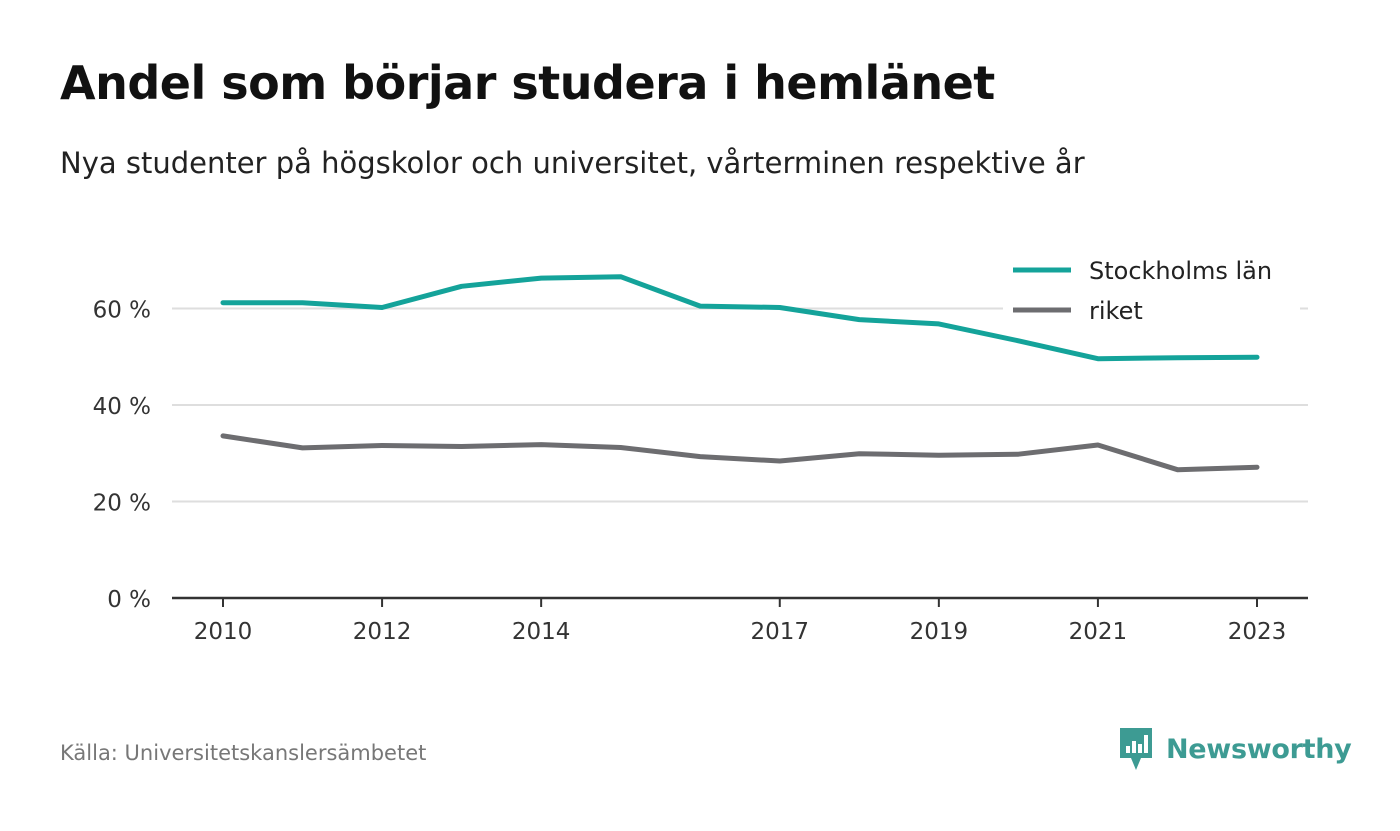  Describe the element at coordinates (939, 632) in the screenshot. I see `x-tick-label: 2019` at that location.